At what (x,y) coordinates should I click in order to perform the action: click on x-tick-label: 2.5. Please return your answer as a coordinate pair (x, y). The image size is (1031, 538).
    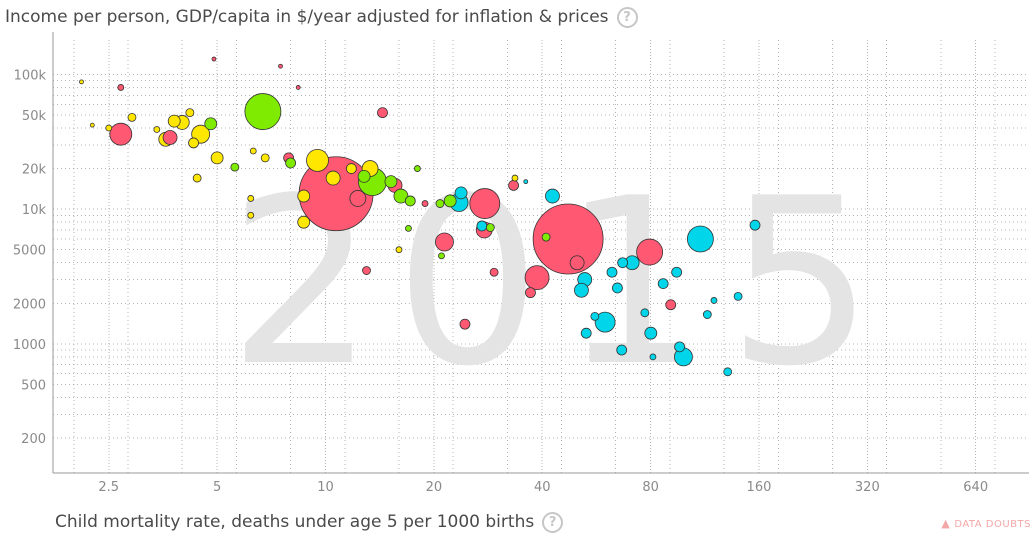
    Looking at the image, I should click on (108, 487).